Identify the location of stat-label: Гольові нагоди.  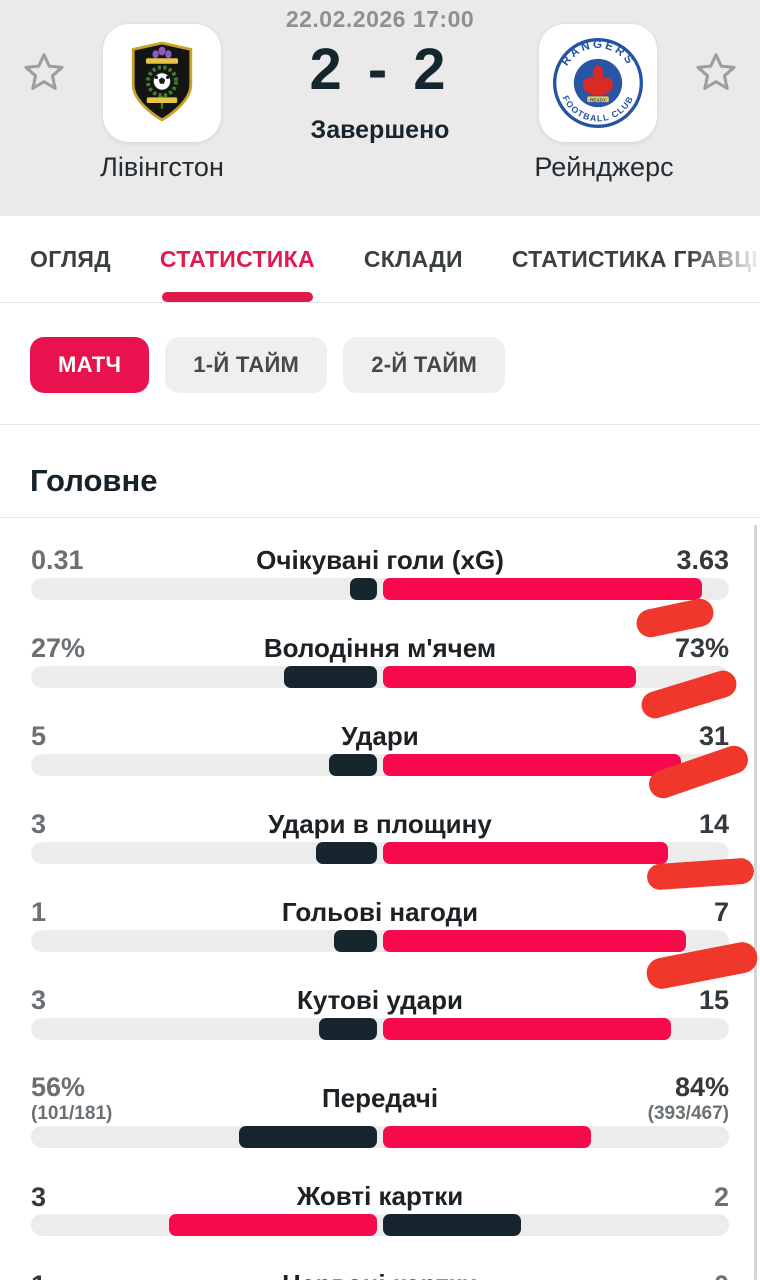
(380, 912).